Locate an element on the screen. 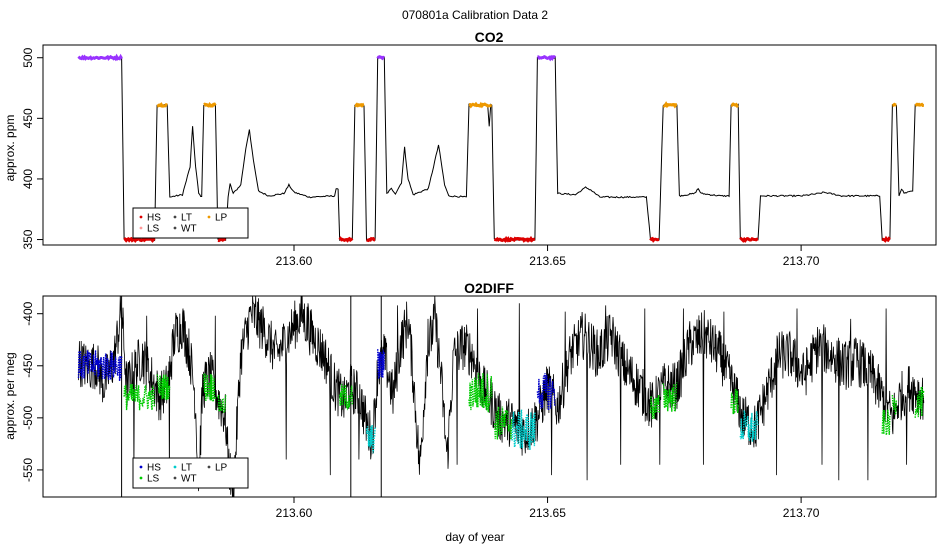  co2-ylabel: approx. ppm is located at coordinates (10, 148).